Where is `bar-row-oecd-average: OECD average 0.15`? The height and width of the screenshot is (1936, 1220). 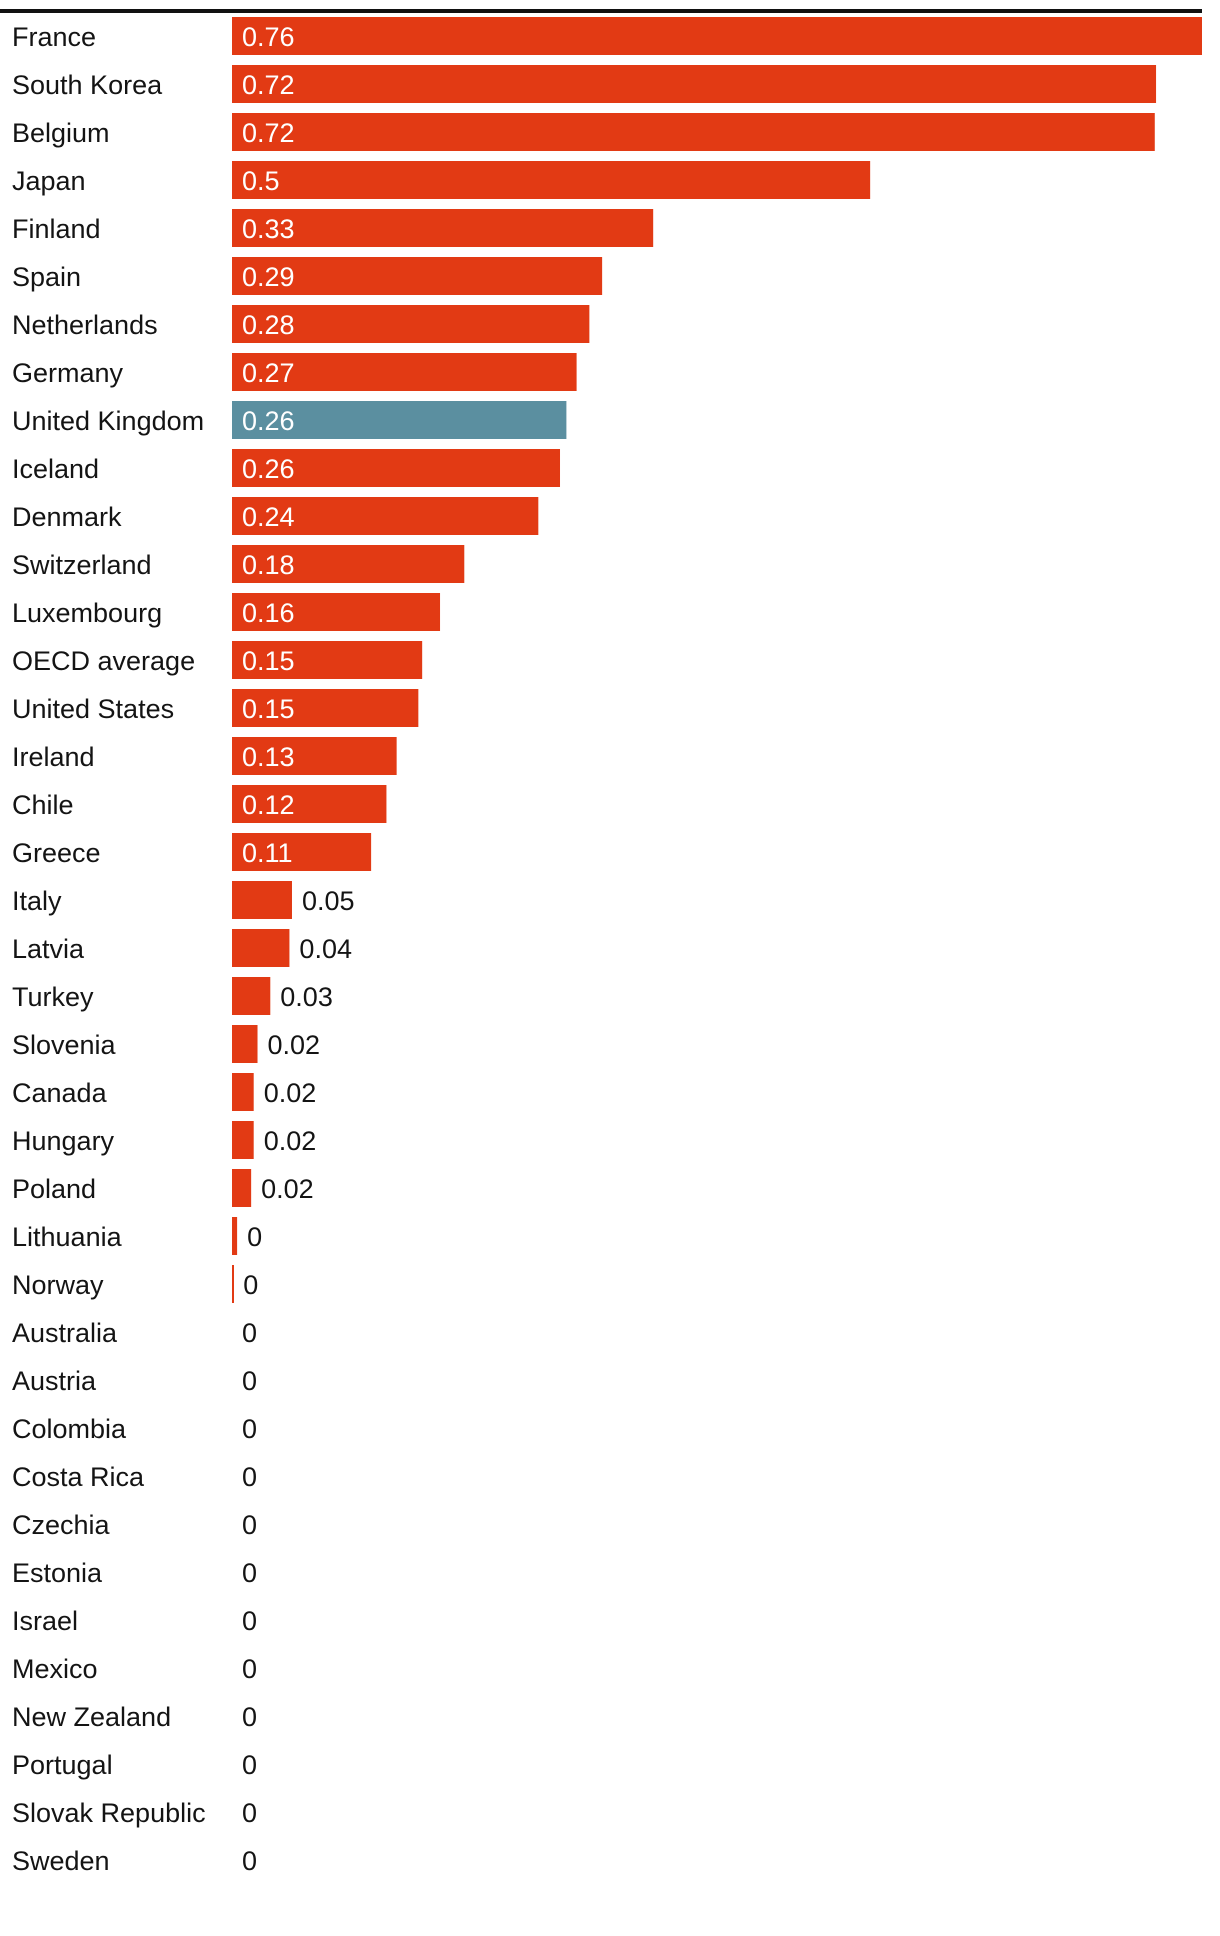
bar-row-oecd-average: OECD average 0.15 is located at coordinates (217, 660).